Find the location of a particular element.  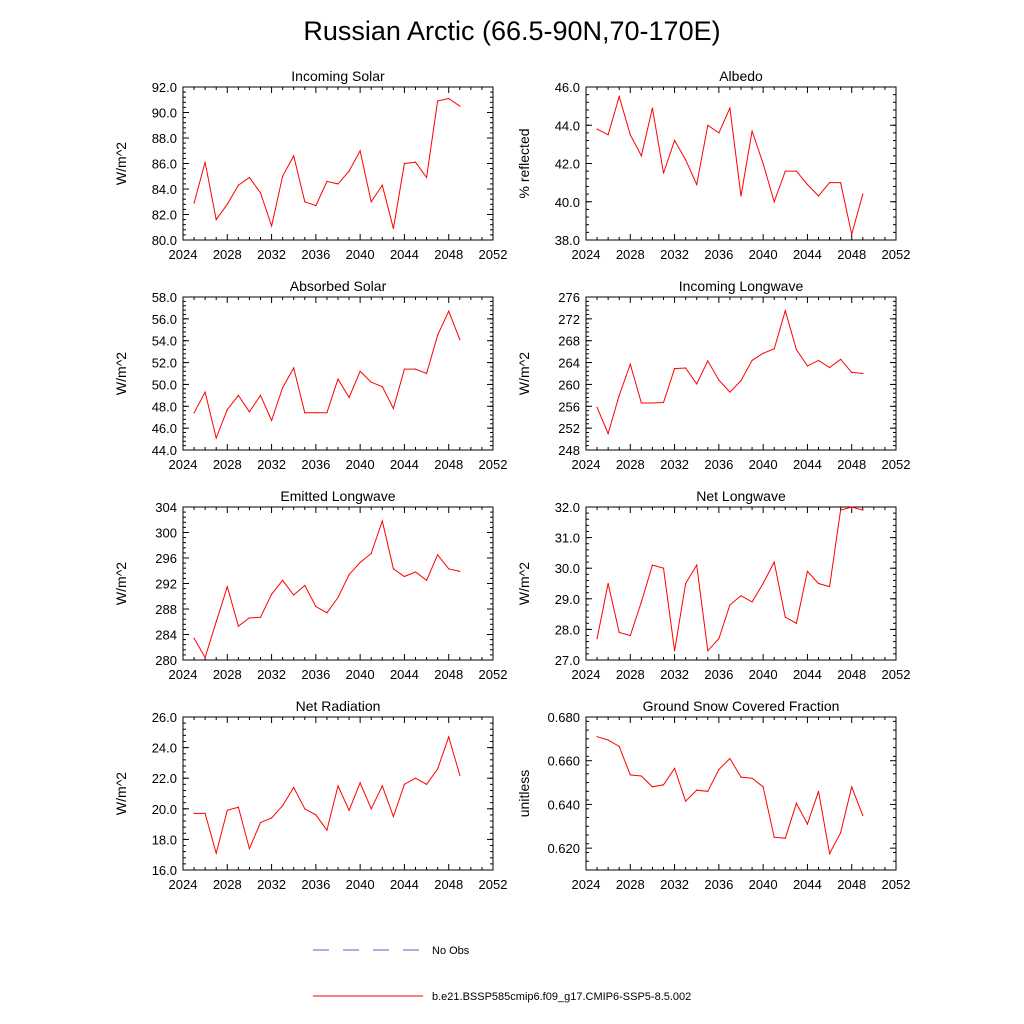

y-tick-label: 31.0 is located at coordinates (567, 538).